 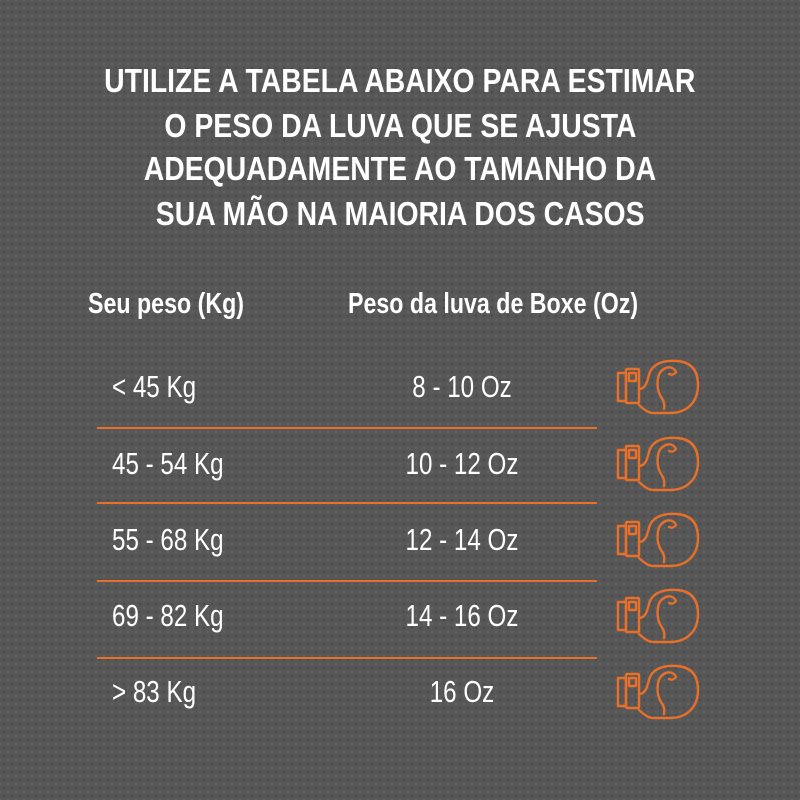 I want to click on column-header-glove: Peso da luva de Boxe (Oz), so click(x=493, y=304).